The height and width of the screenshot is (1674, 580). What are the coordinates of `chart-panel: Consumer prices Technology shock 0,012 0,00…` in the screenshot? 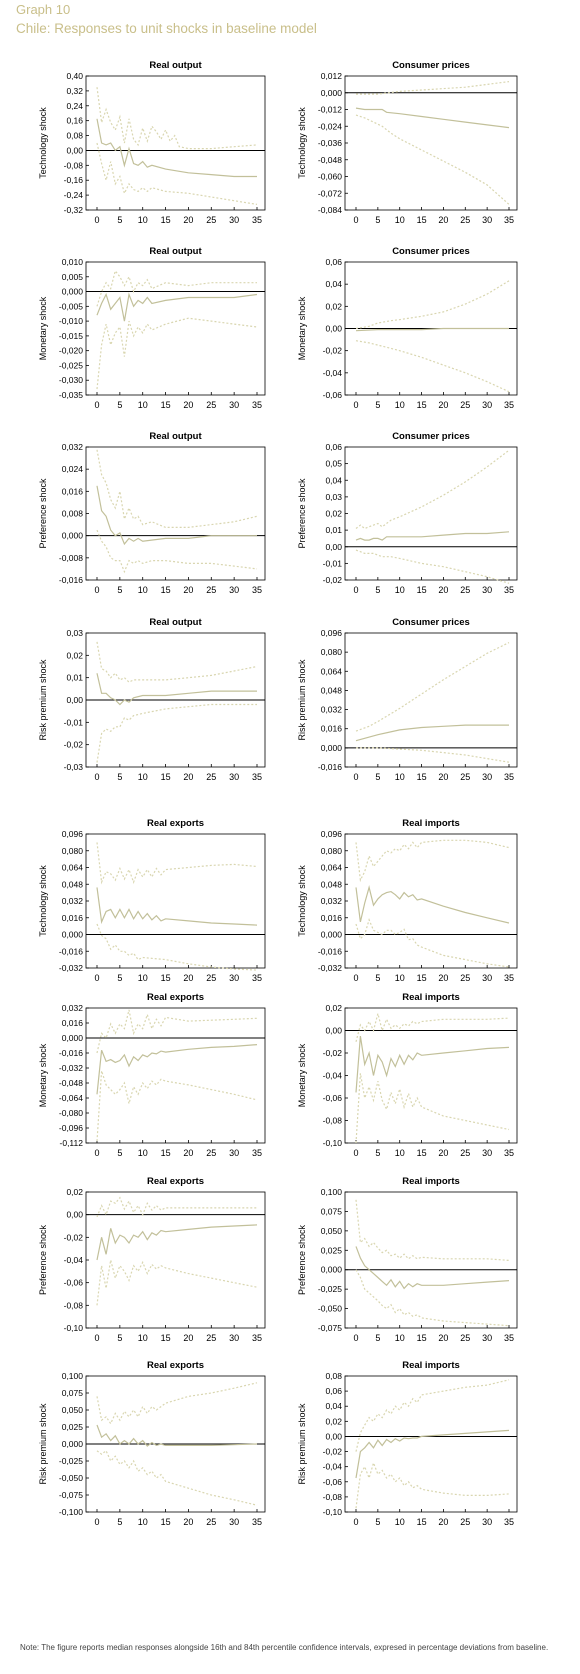 It's located at (407, 142).